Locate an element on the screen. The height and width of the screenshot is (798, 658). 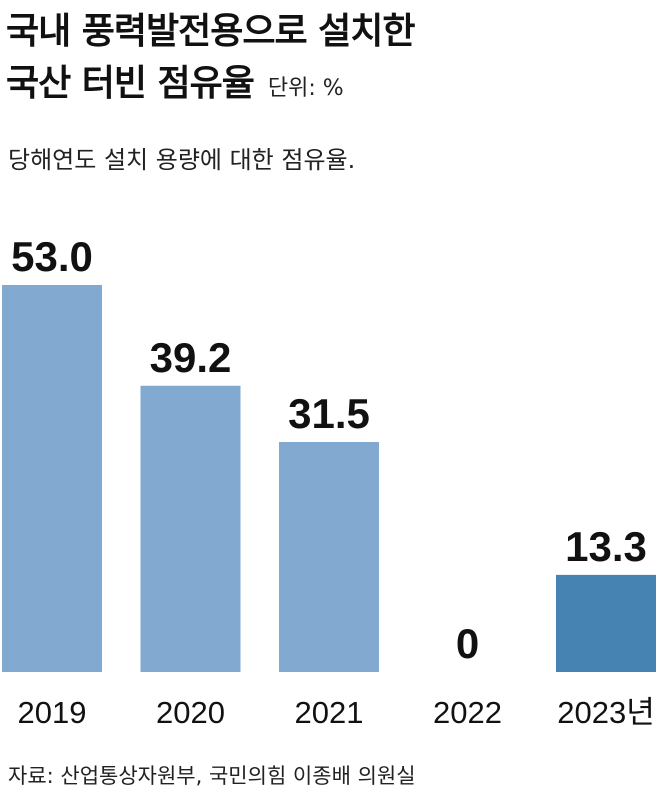
x-tick-label-2020: 2020 is located at coordinates (190, 712).